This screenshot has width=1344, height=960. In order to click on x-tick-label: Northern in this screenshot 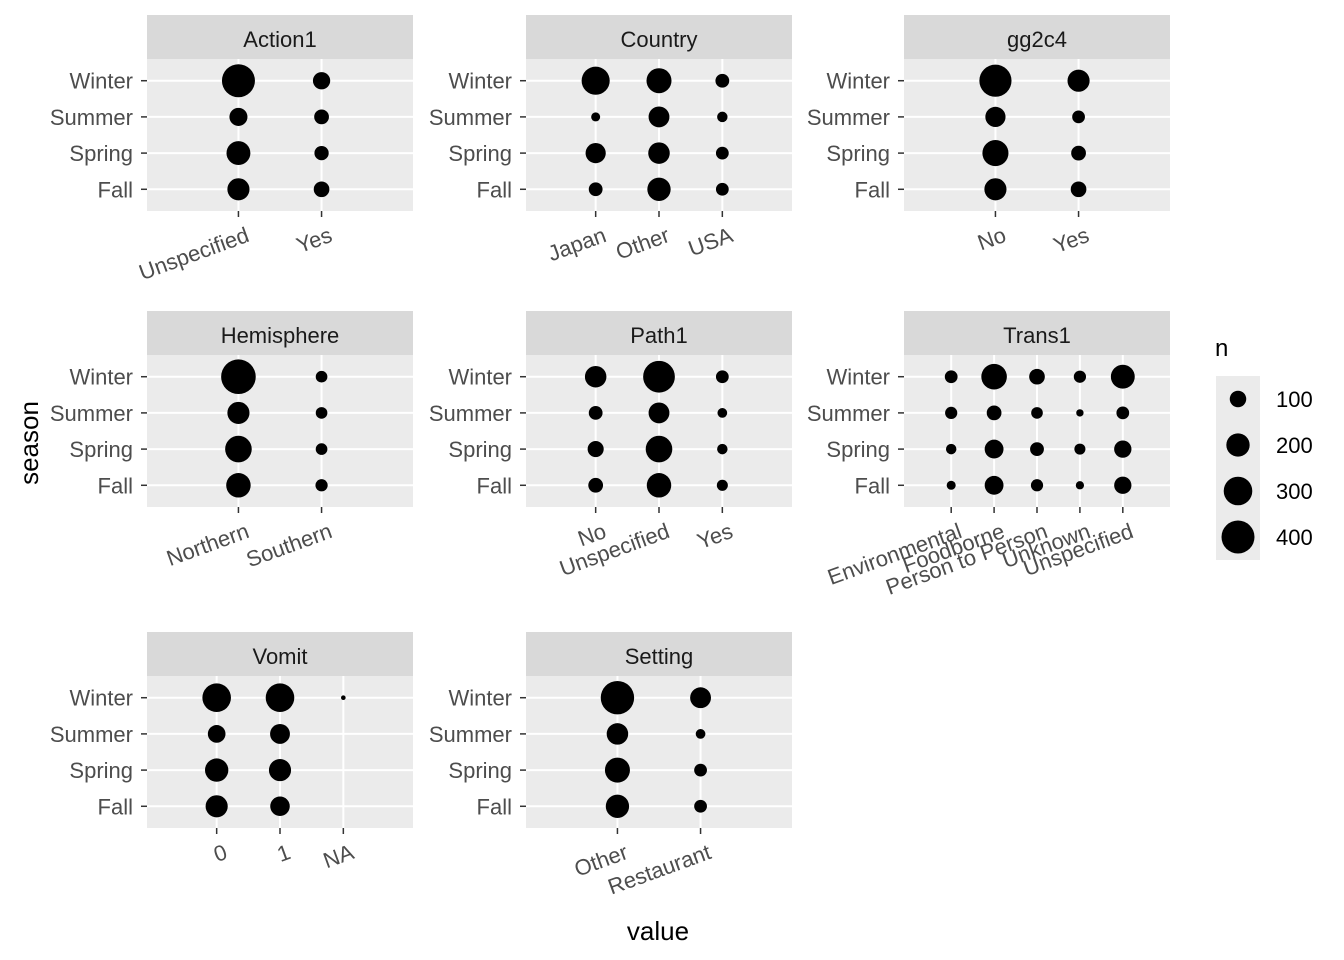, I will do `click(207, 544)`.